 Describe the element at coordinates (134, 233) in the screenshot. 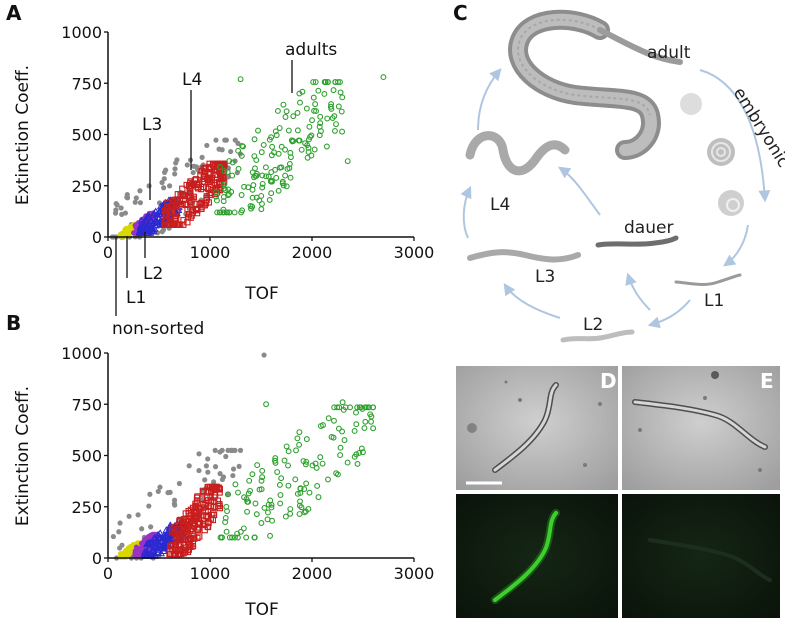

I see `data-point-l2` at that location.